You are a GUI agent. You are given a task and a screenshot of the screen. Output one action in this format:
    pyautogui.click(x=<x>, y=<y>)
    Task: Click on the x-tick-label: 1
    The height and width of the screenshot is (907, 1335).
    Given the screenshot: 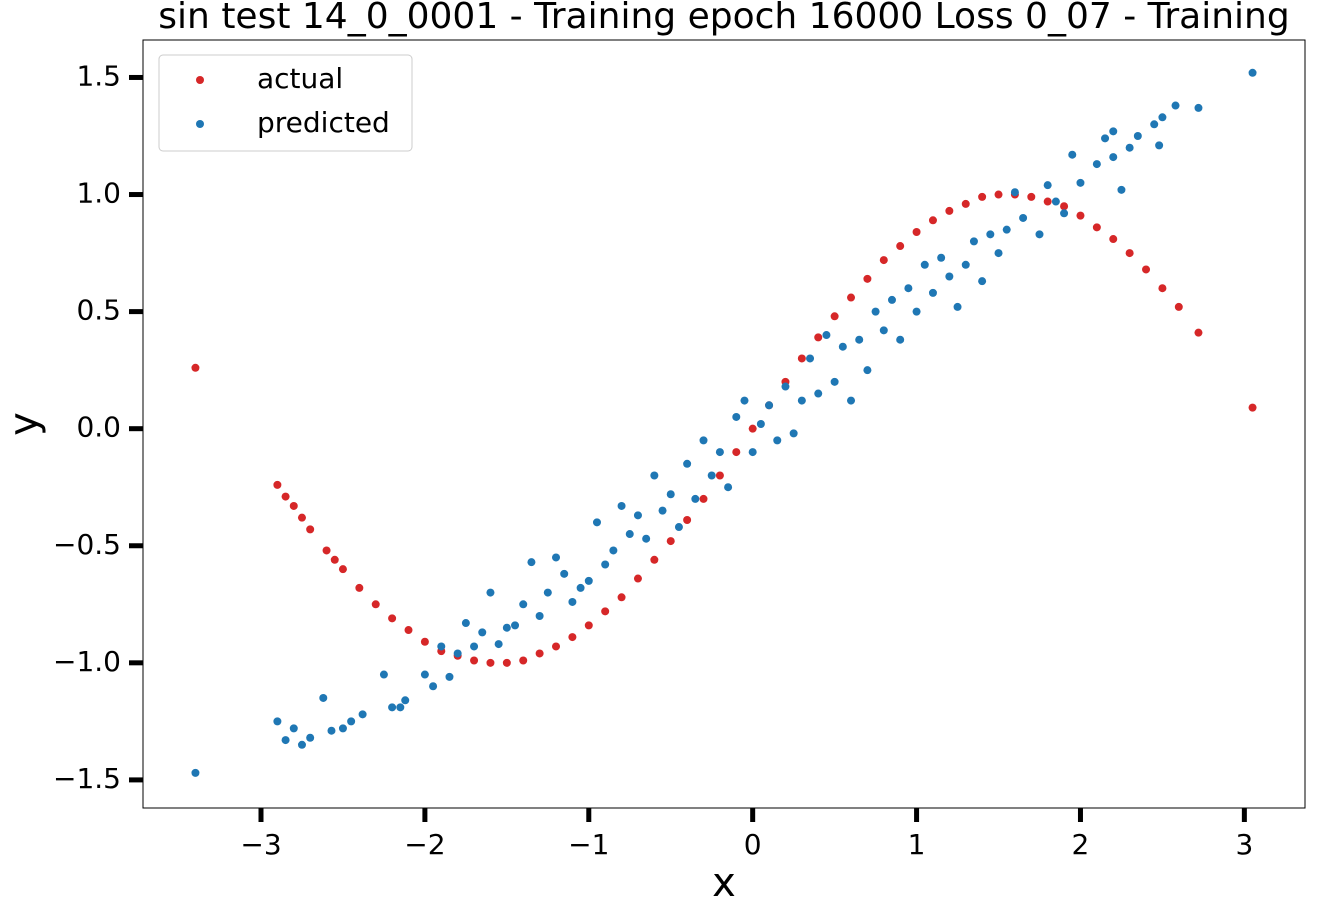 What is the action you would take?
    pyautogui.click(x=917, y=844)
    